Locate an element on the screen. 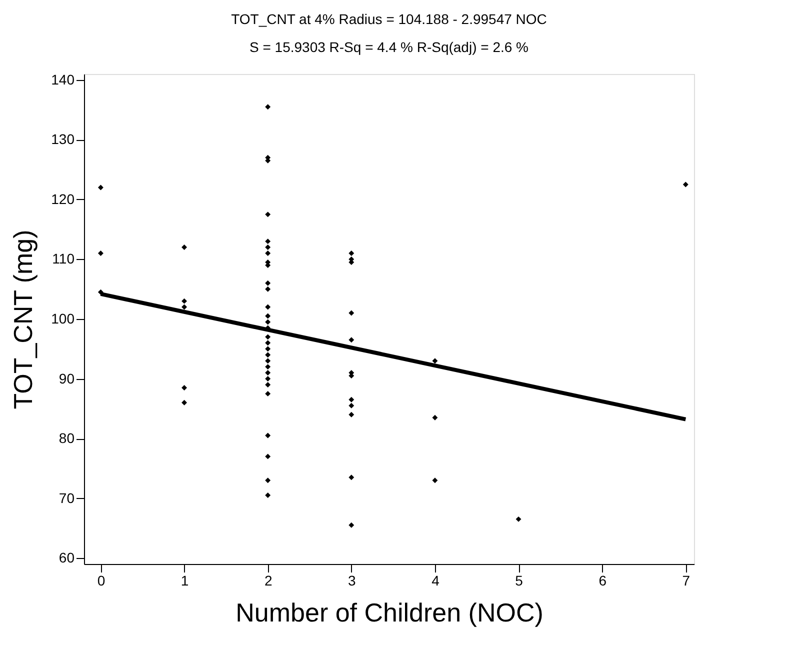 This screenshot has width=793, height=658. x-tick-label: 1 is located at coordinates (184, 580).